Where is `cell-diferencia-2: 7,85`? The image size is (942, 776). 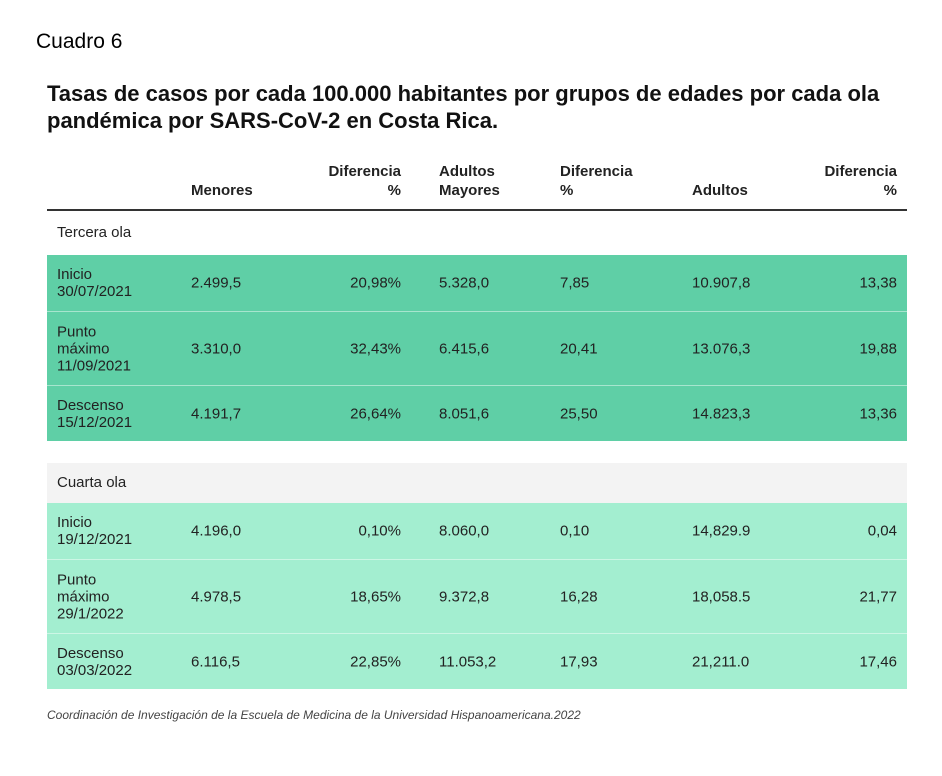 cell-diferencia-2: 7,85 is located at coordinates (575, 283).